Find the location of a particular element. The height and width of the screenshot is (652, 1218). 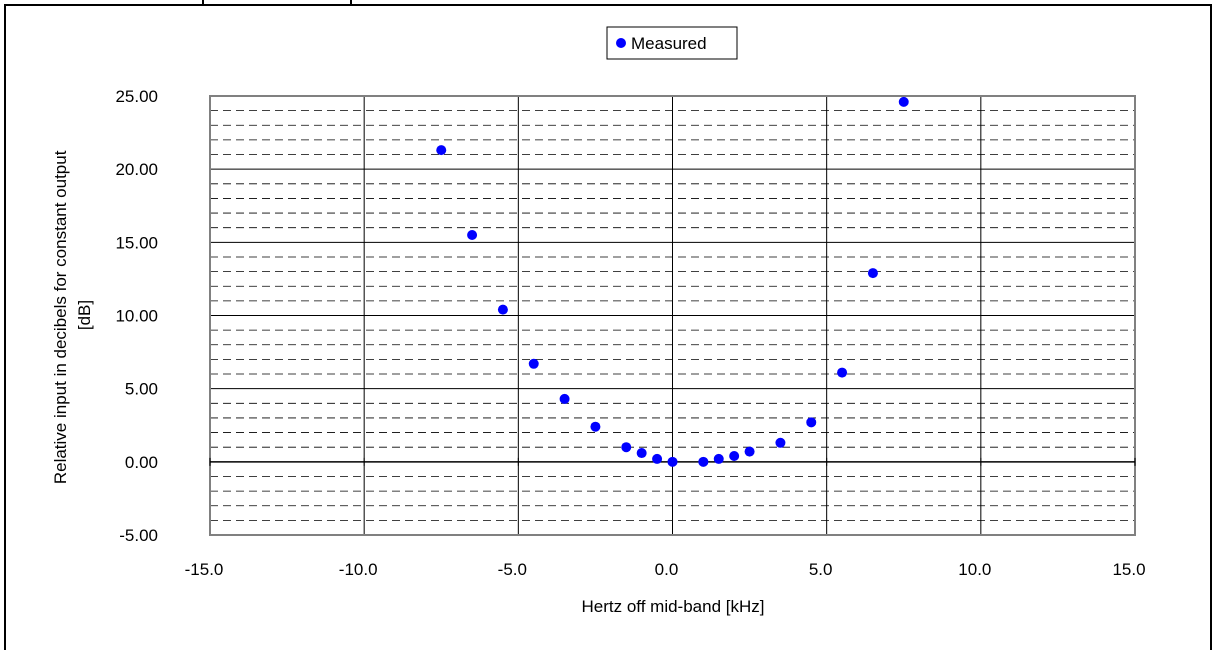

x-tick-label: -5.0 is located at coordinates (512, 569).